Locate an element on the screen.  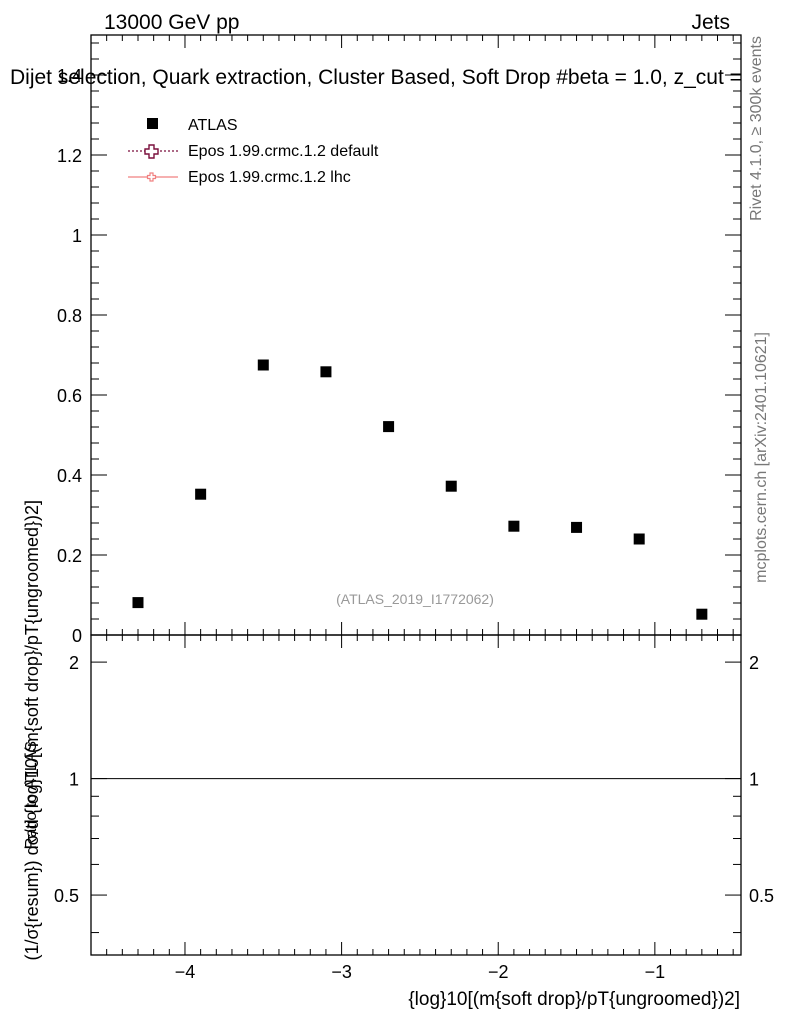
legend-epos-lhc-marker is located at coordinates (153, 177).